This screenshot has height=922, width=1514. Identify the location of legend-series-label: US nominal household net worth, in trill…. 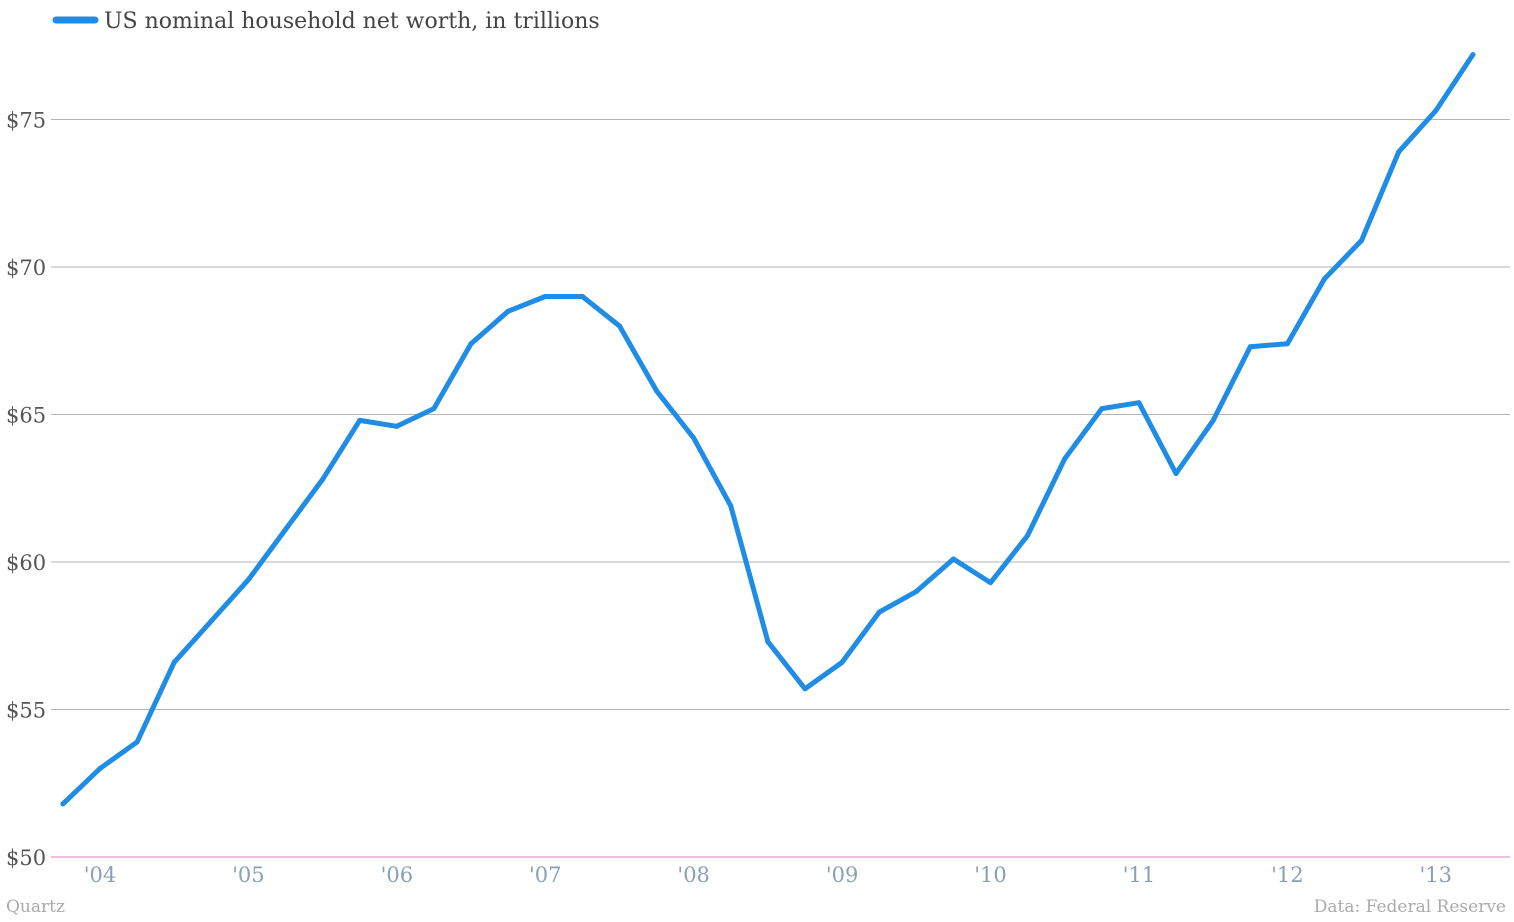
(352, 21).